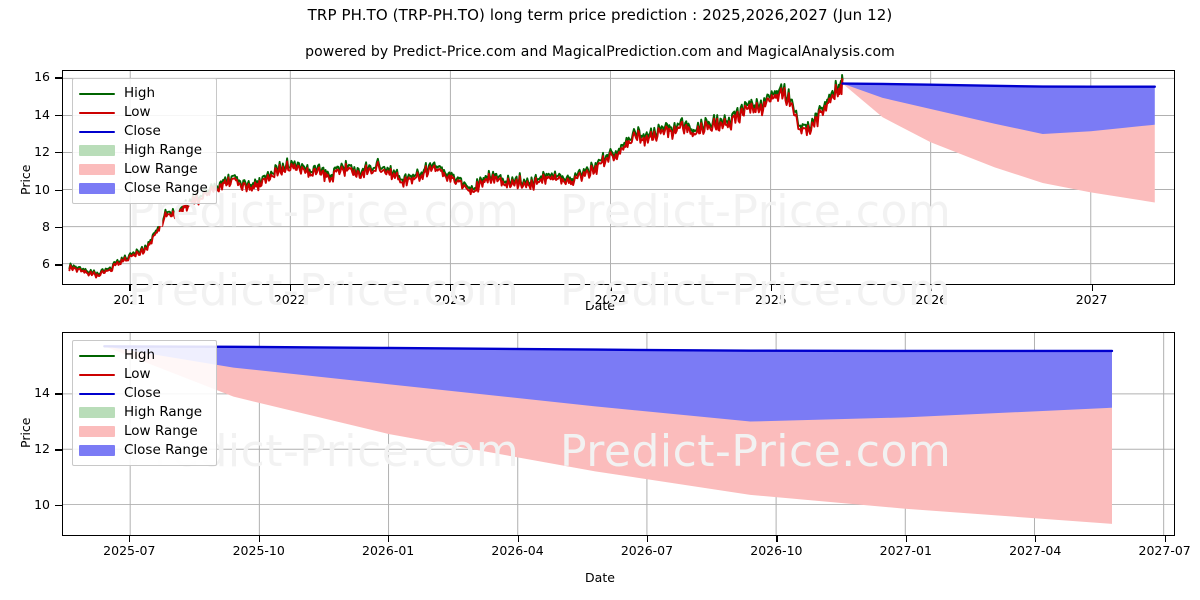 The height and width of the screenshot is (600, 1200). I want to click on y-tick-label: 8, so click(46, 227).